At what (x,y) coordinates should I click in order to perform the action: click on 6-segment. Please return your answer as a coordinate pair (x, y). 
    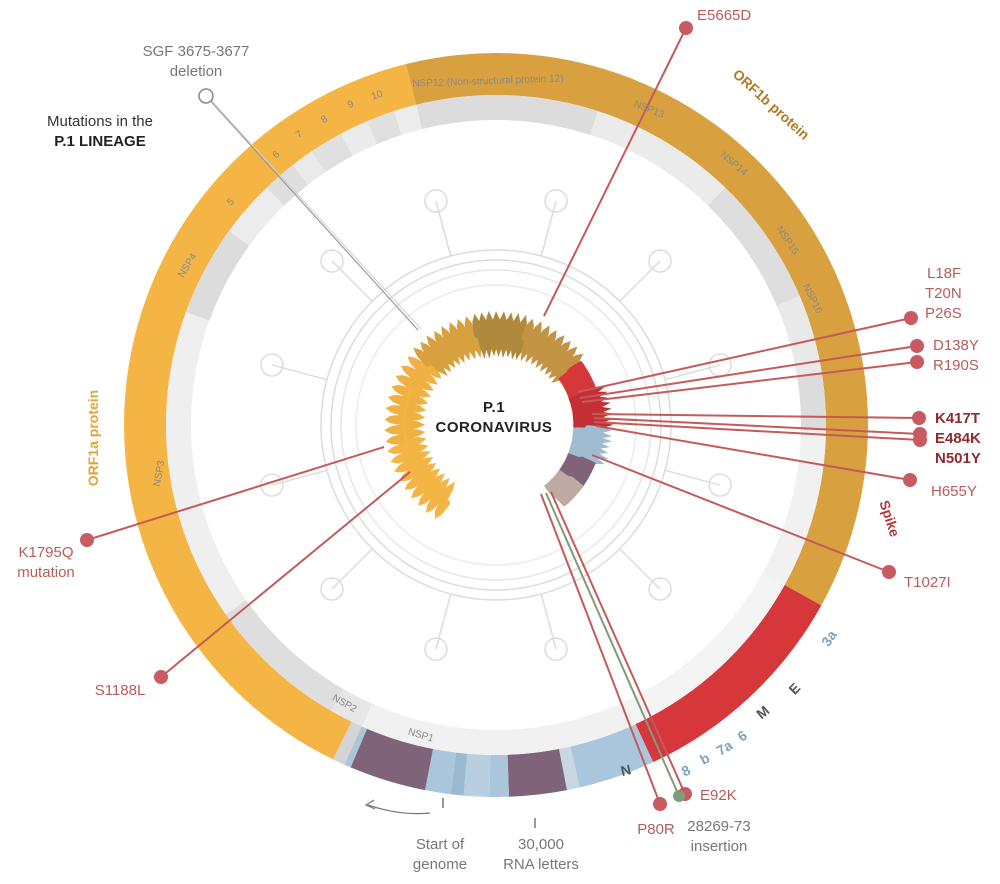
    Looking at the image, I should click on (499, 775).